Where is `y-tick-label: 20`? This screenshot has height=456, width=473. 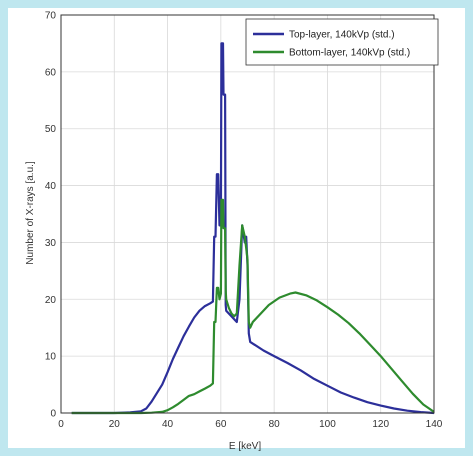
y-tick-label: 20 is located at coordinates (51, 300).